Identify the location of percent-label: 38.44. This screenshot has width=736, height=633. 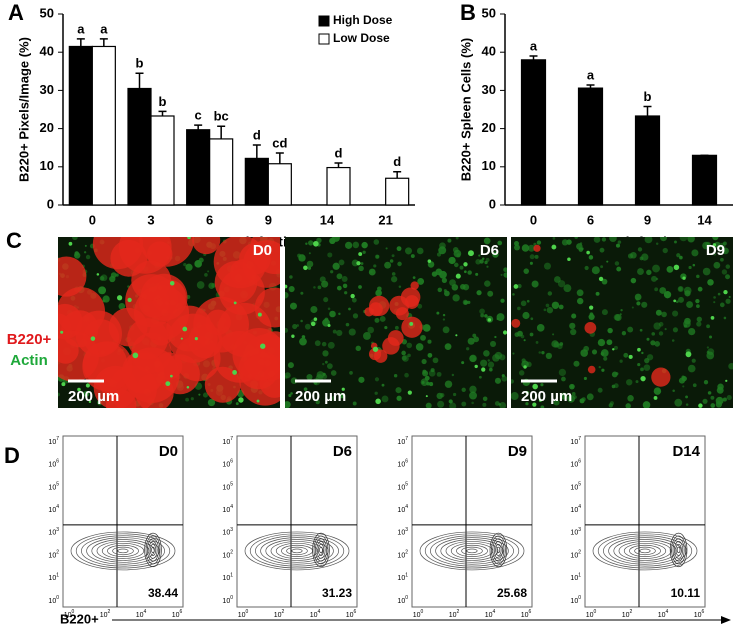
(163, 593).